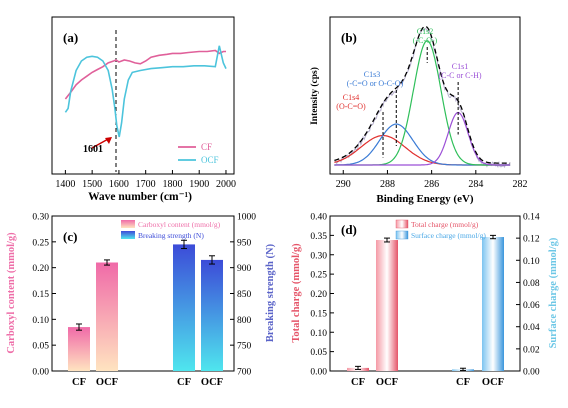 Image resolution: width=568 pixels, height=408 pixels. Describe the element at coordinates (318, 218) in the screenshot. I see `left-axis-tick-label: 0.40` at that location.